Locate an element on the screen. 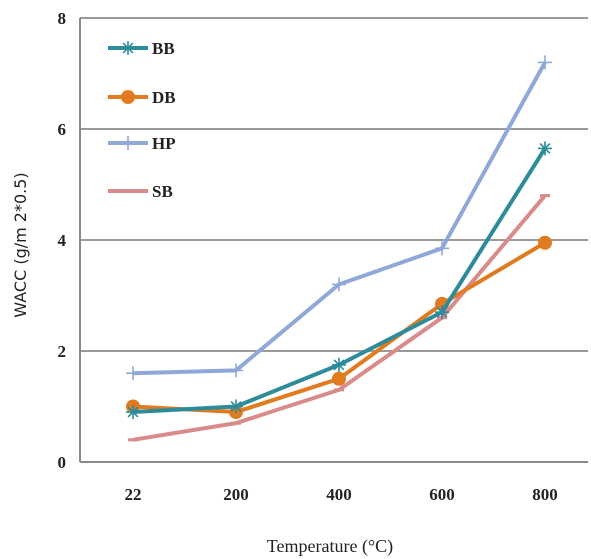  y-tick-label: 4 is located at coordinates (62, 240).